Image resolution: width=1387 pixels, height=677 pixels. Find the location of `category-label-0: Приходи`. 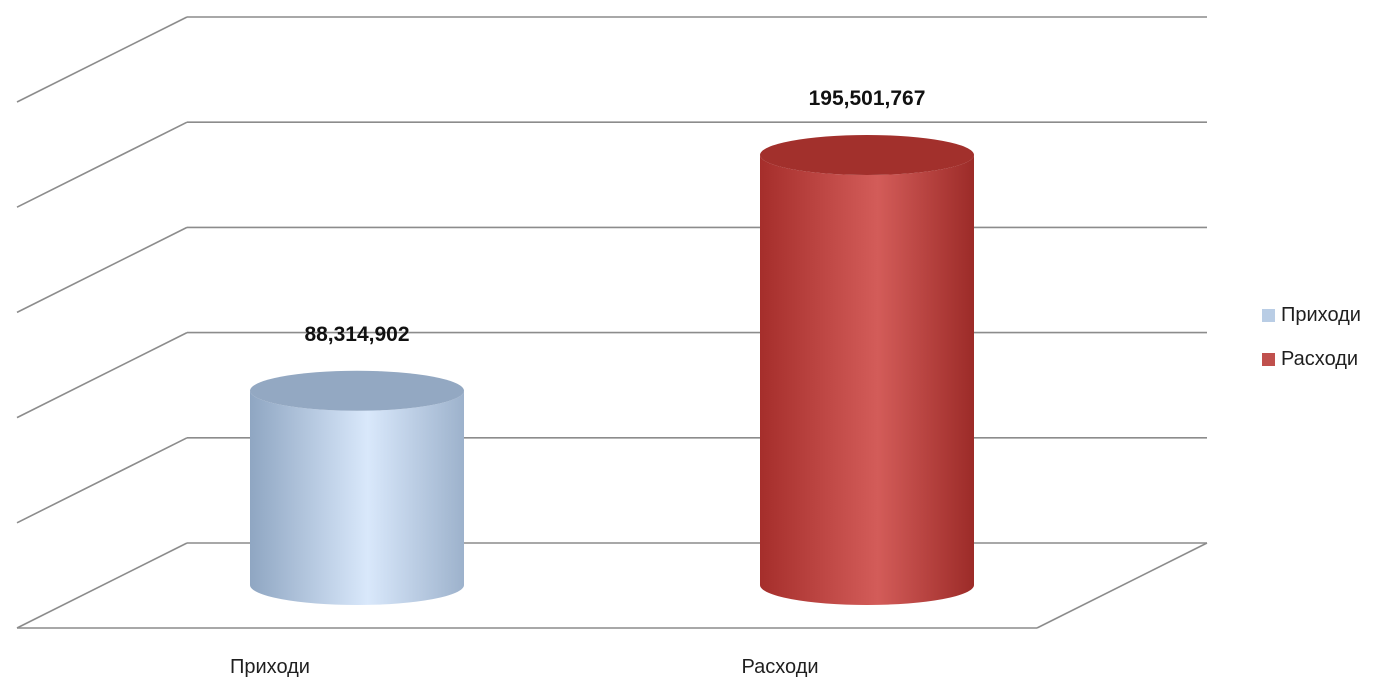

category-label-0: Приходи is located at coordinates (270, 666).